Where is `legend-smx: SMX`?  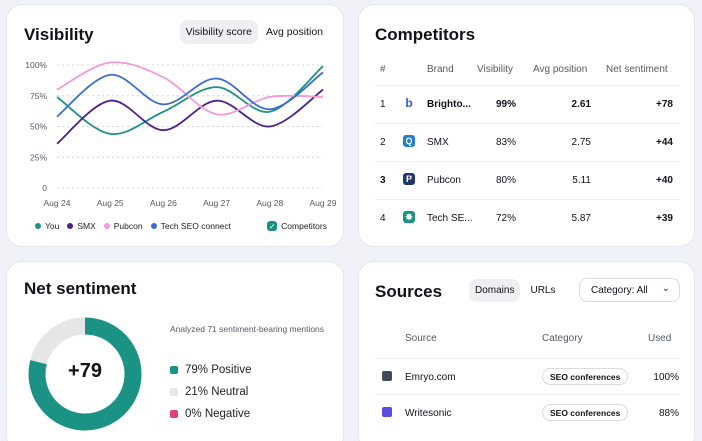 legend-smx: SMX is located at coordinates (81, 226).